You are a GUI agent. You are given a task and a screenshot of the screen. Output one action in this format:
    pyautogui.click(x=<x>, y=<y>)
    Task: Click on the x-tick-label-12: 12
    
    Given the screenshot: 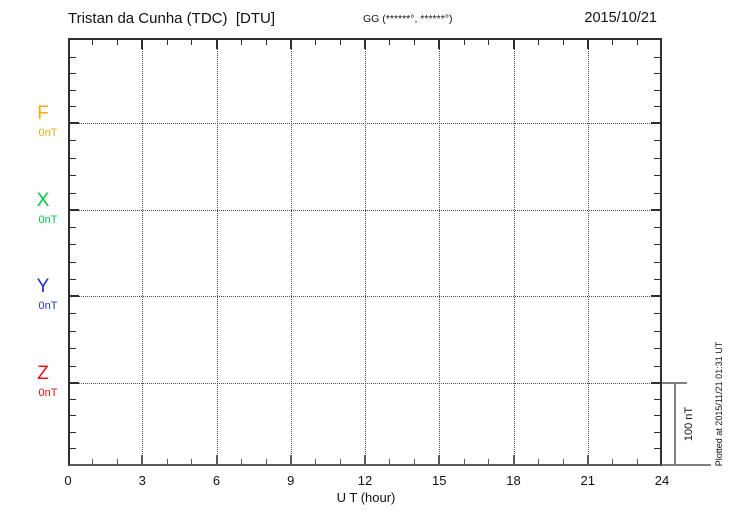 What is the action you would take?
    pyautogui.click(x=365, y=480)
    